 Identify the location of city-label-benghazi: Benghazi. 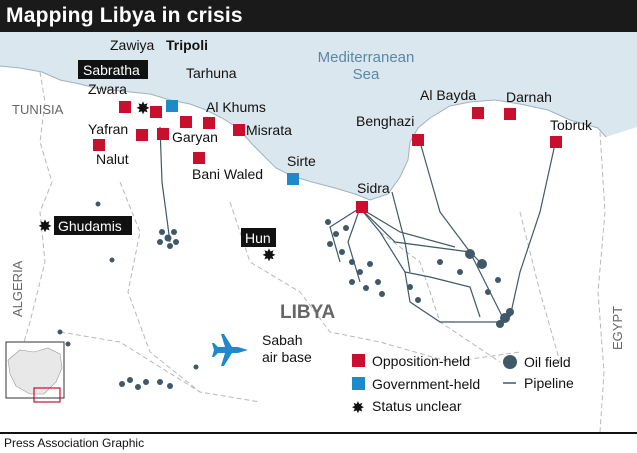
(385, 121).